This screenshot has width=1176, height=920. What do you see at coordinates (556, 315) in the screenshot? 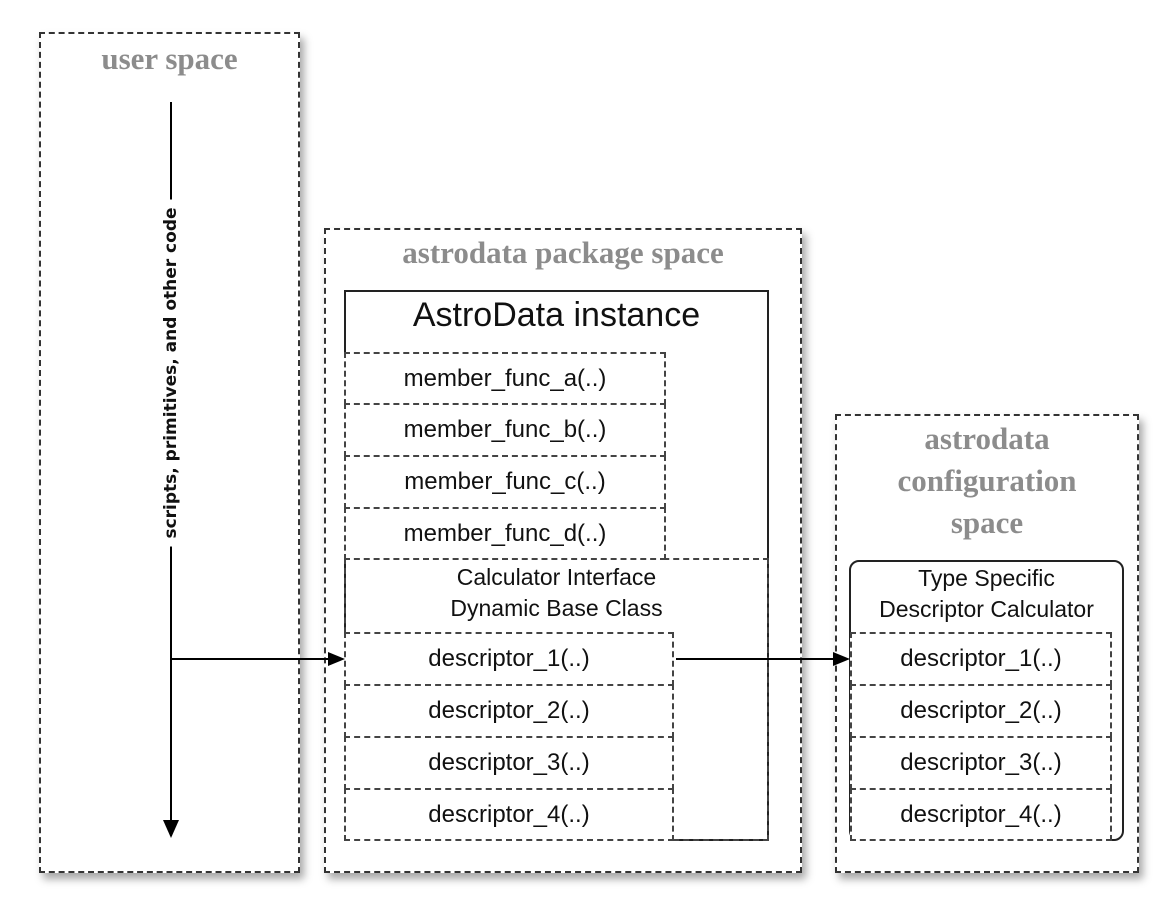
I see `astrodata-instance-title: AstroData instance` at bounding box center [556, 315].